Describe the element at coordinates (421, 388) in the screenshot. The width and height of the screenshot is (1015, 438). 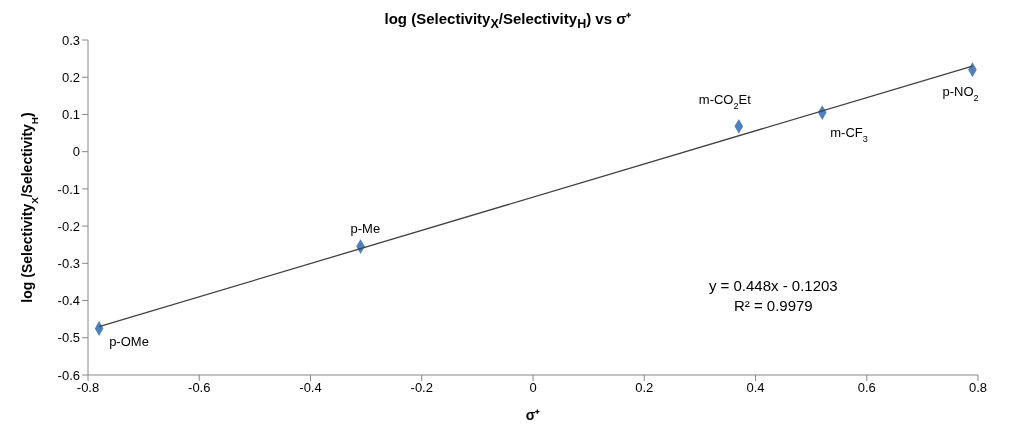
I see `x-tick-label: -0.2` at that location.